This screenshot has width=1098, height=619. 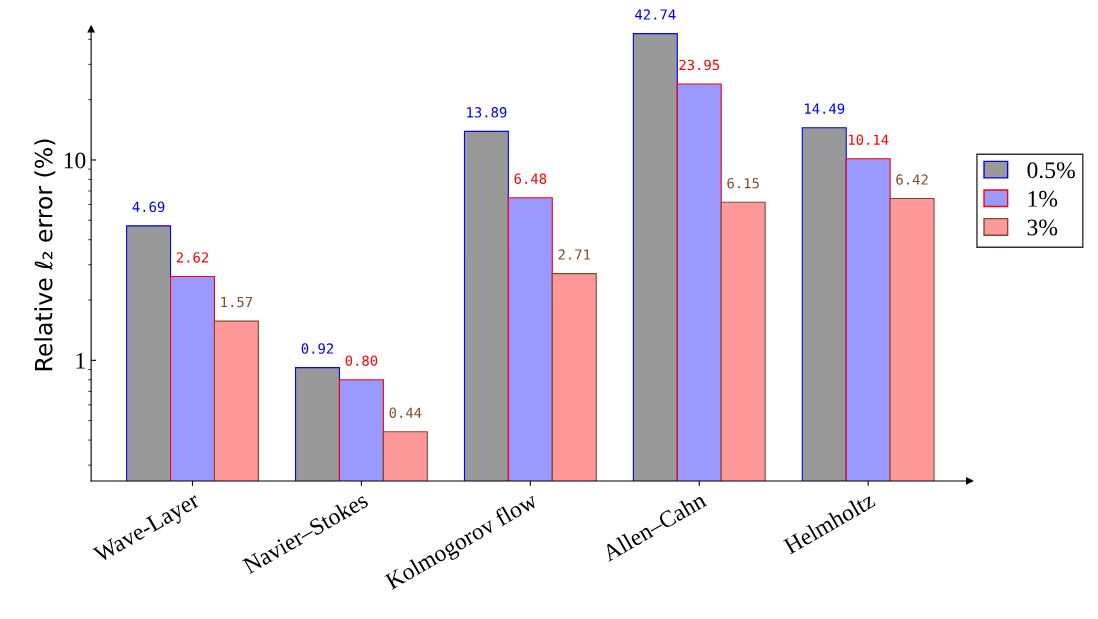 What do you see at coordinates (530, 178) in the screenshot?
I see `data-label: 6.48` at bounding box center [530, 178].